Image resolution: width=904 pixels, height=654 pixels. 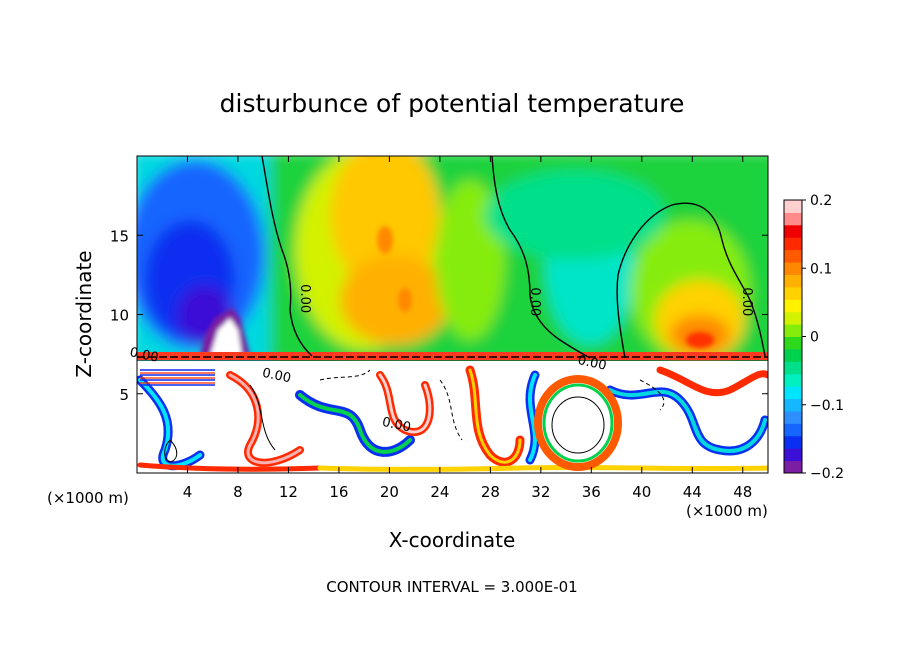 I want to click on x-tick-label: 24, so click(x=439, y=492).